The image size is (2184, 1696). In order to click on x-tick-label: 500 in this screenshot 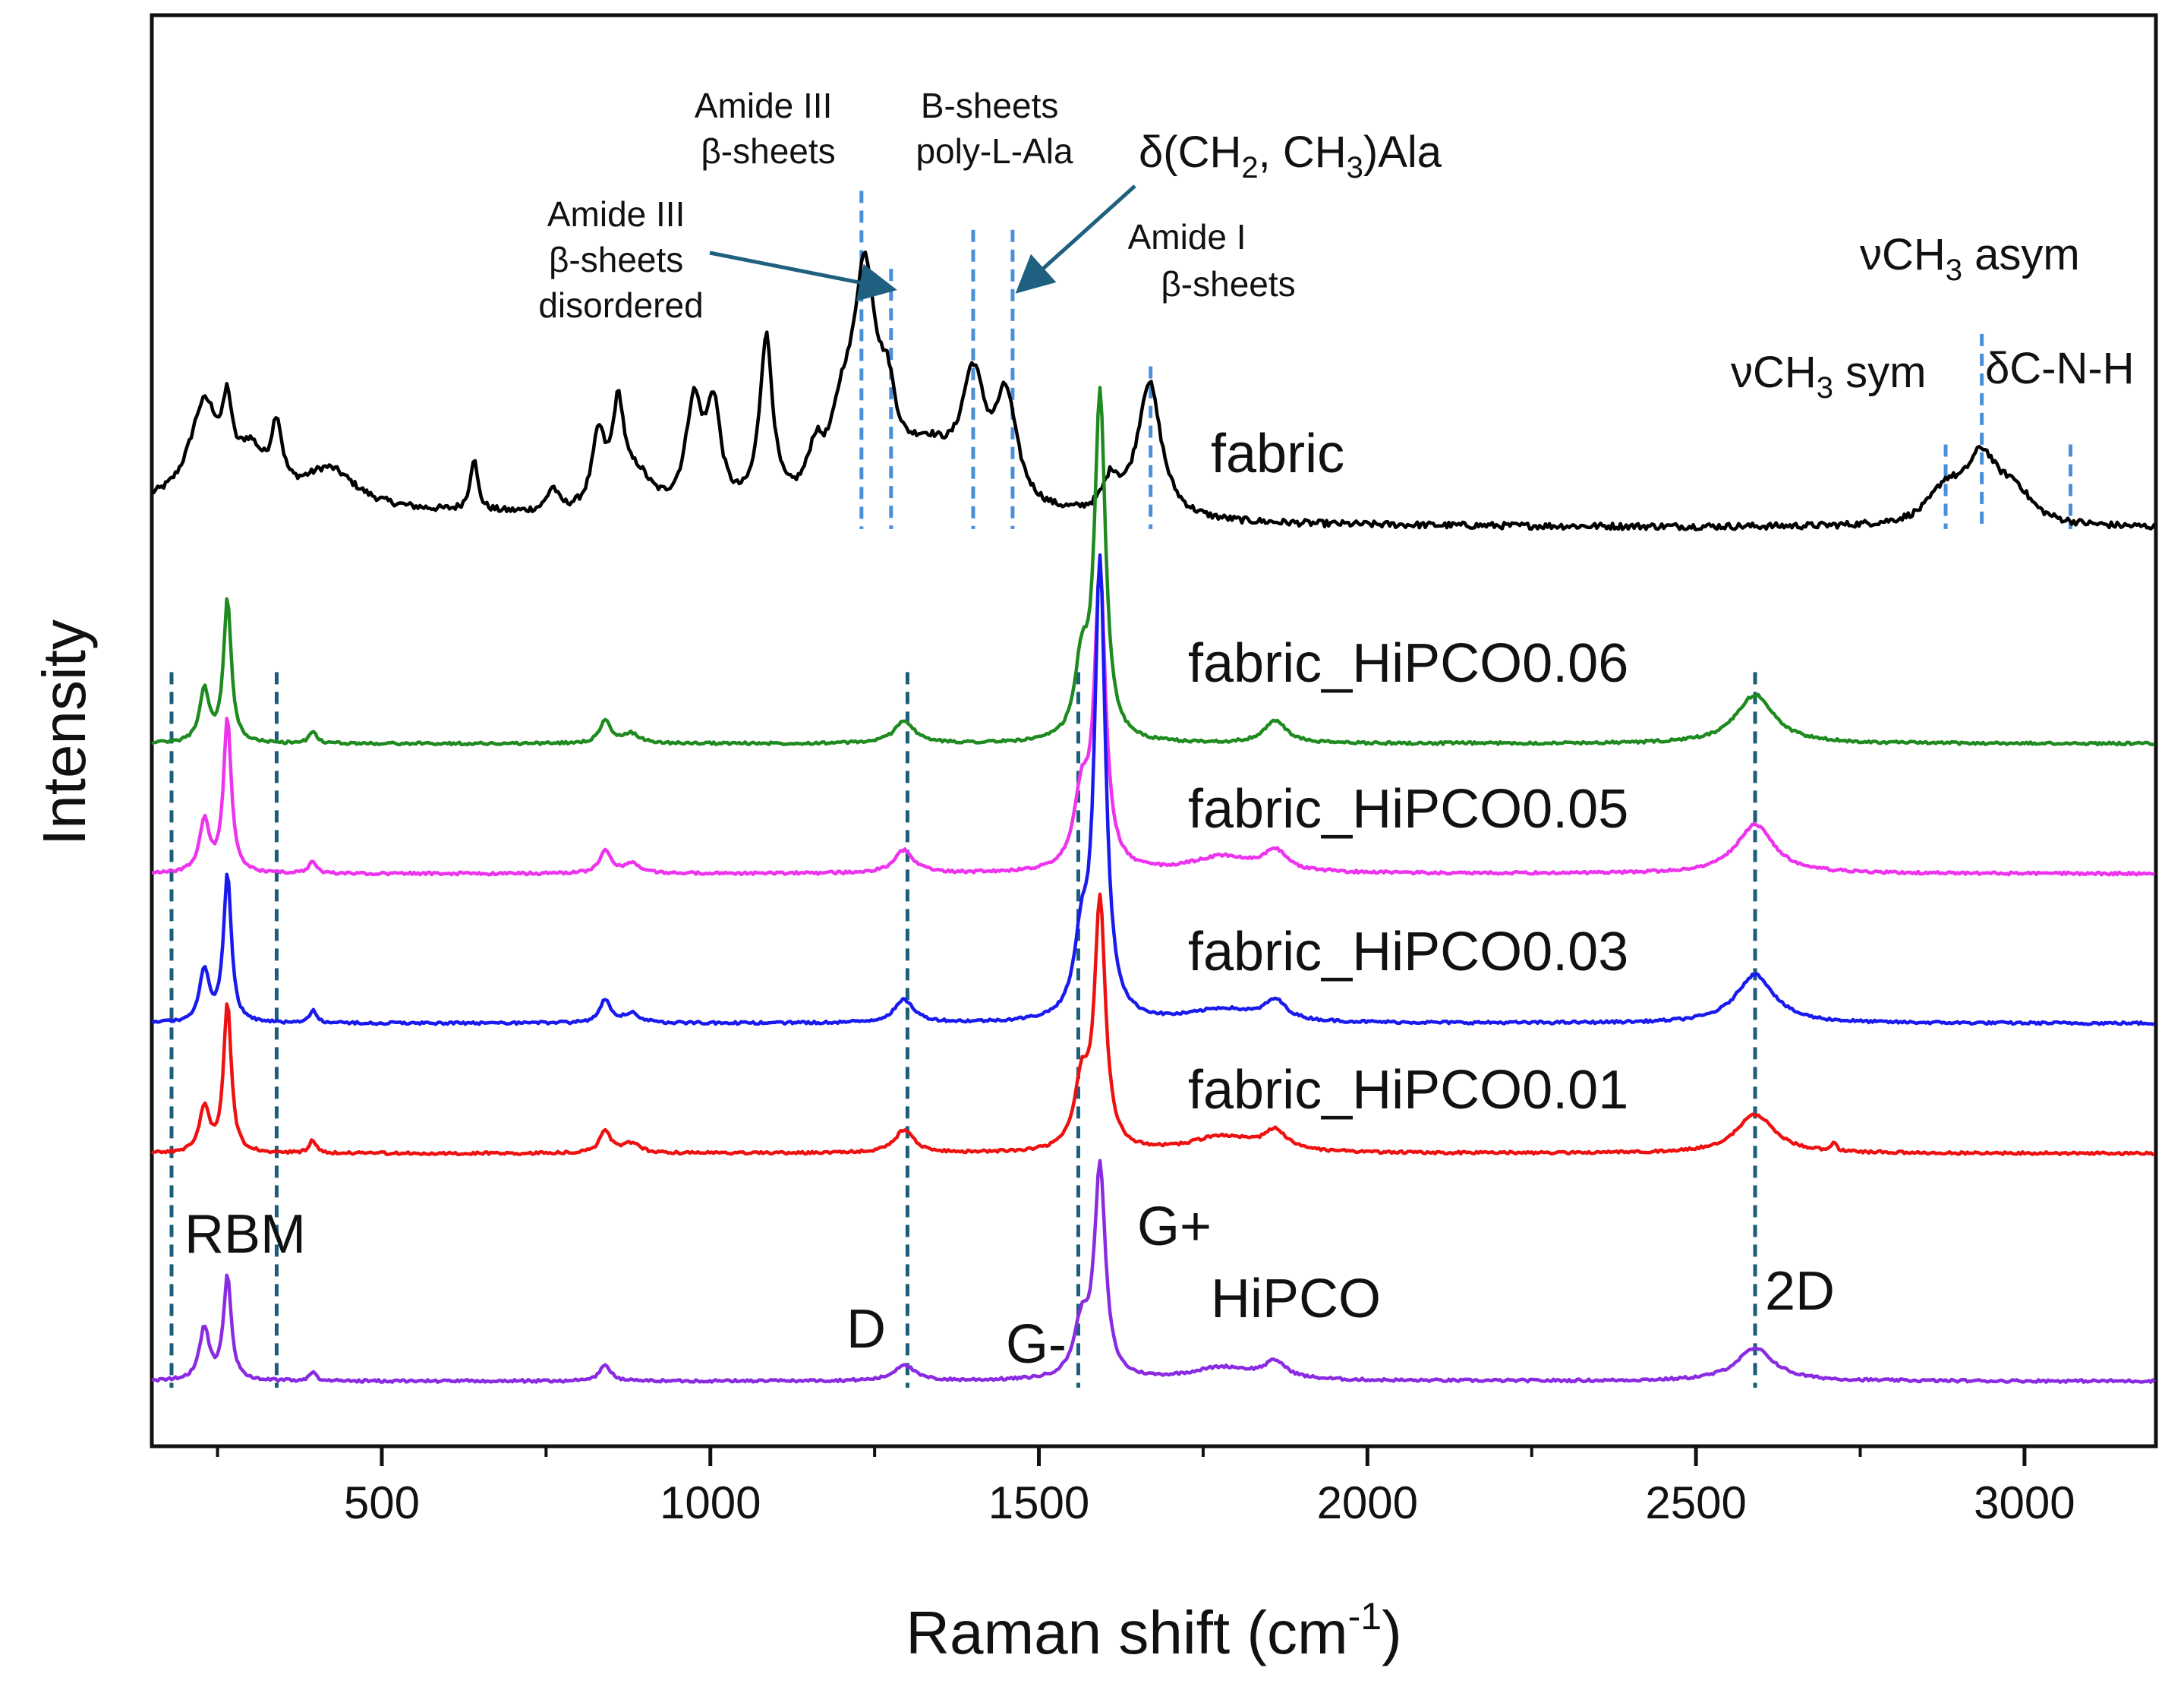, I will do `click(382, 1502)`.